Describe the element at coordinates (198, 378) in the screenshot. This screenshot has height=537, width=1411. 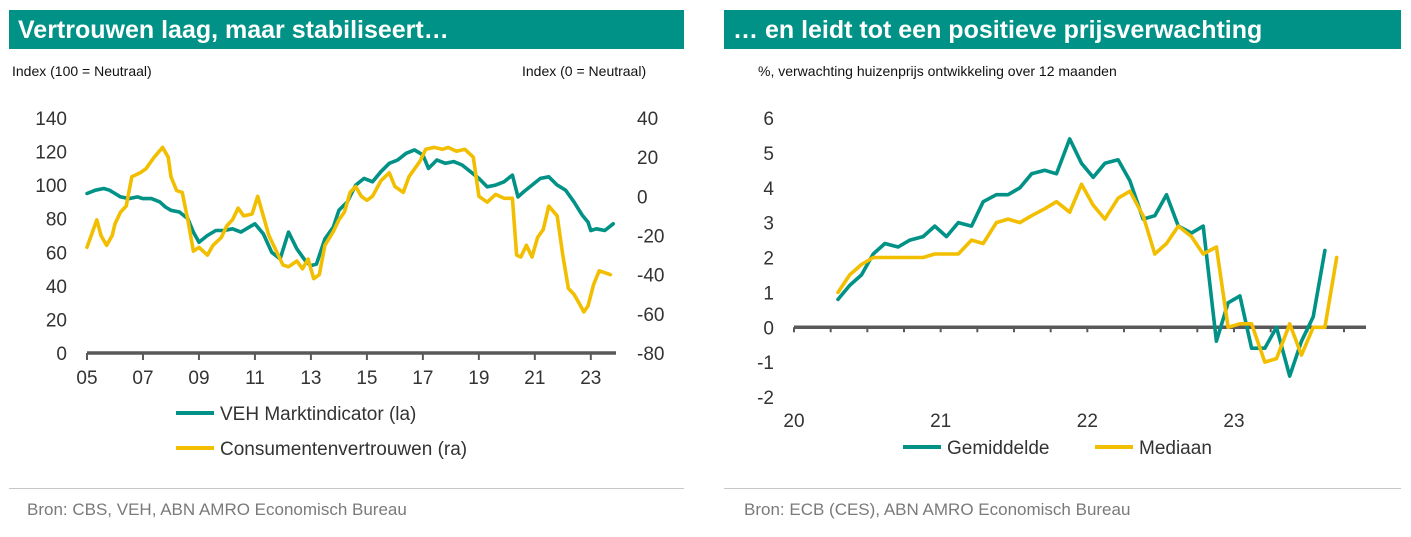
I see `x-tick-label: 09` at that location.